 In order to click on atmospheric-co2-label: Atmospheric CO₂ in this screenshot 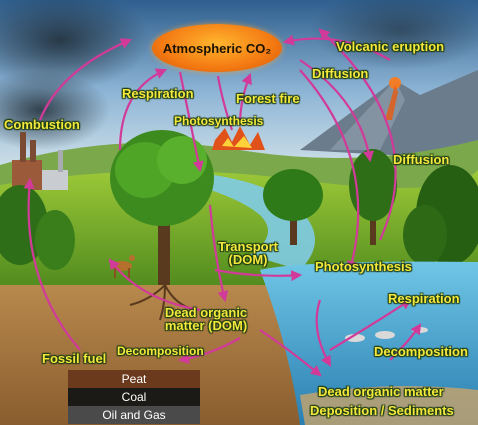, I will do `click(217, 48)`.